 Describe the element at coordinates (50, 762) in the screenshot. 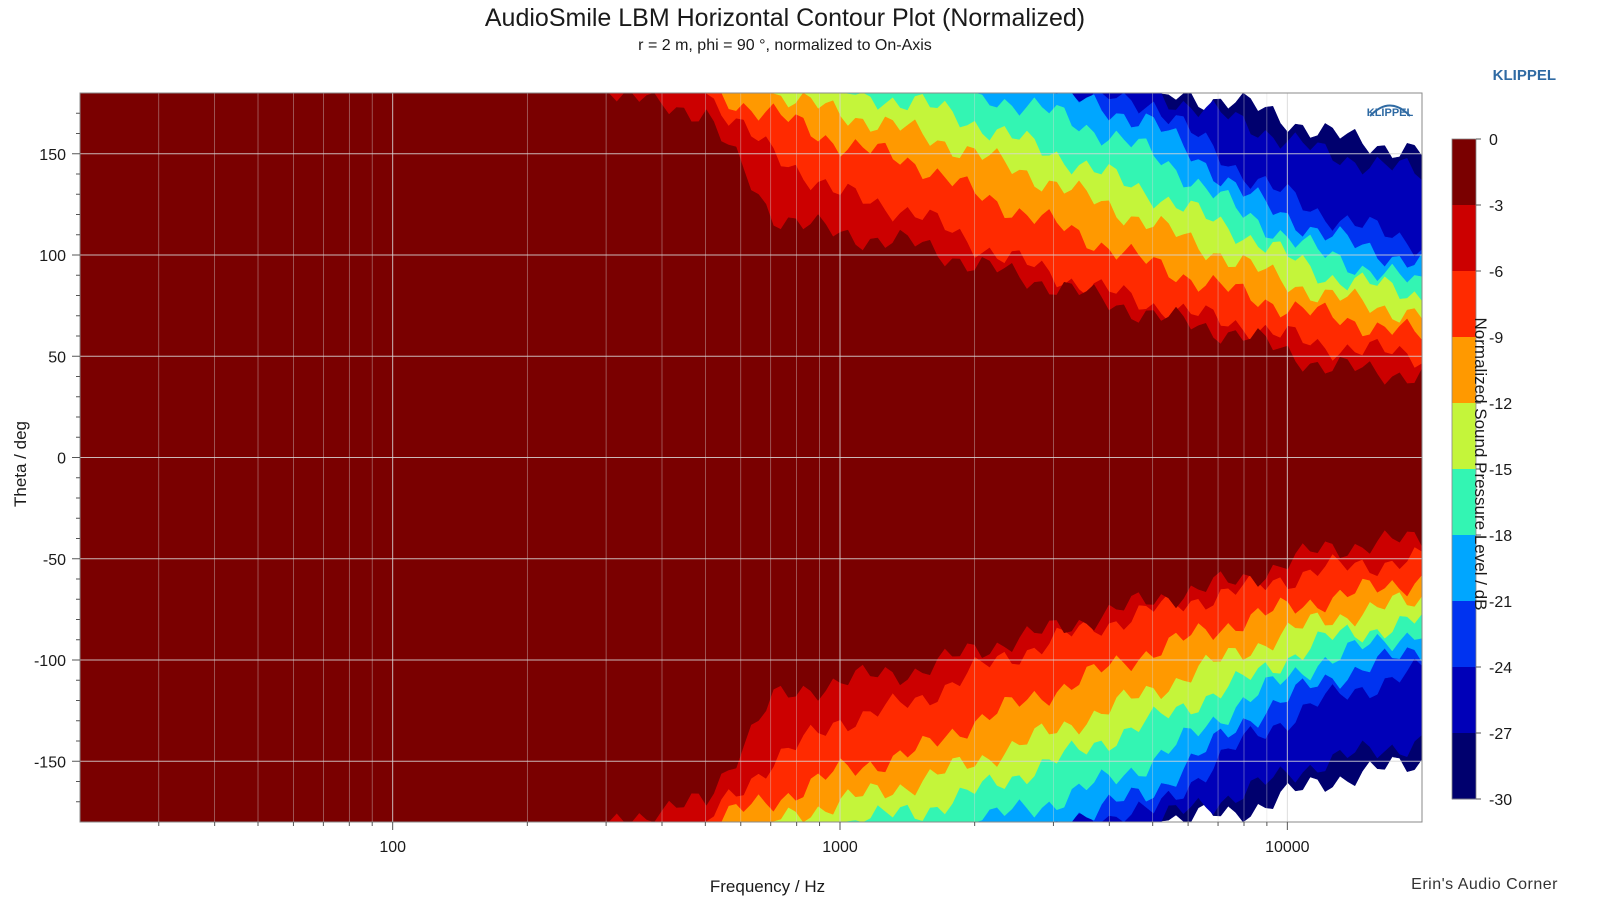

I see `y-tick-label: -150` at that location.